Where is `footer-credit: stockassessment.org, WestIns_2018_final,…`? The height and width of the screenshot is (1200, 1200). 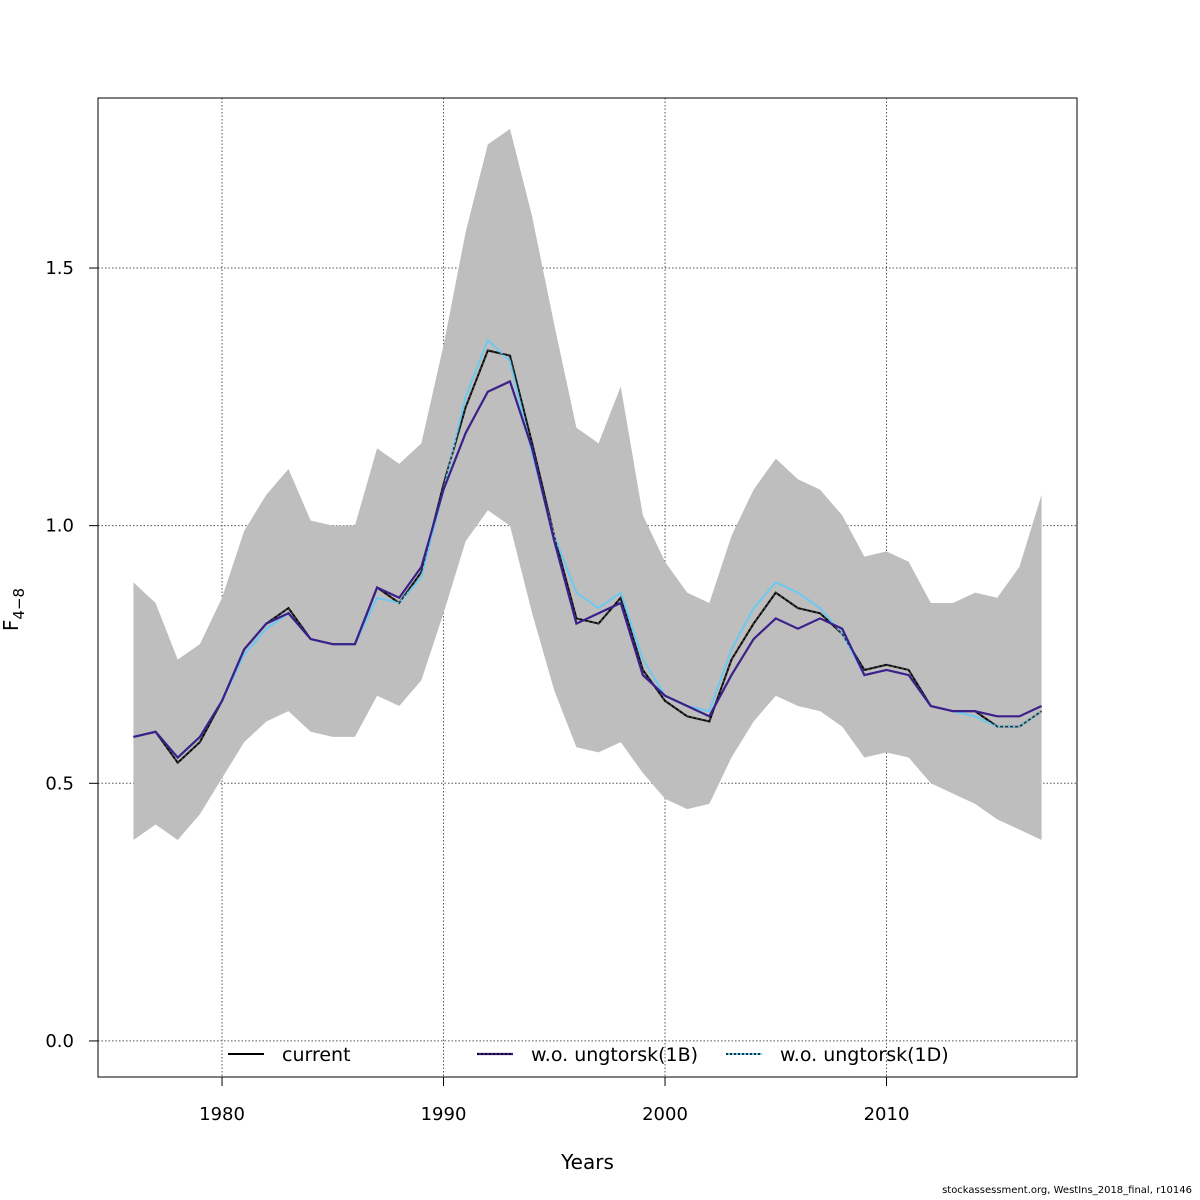 footer-credit: stockassessment.org, WestIns_2018_final,… is located at coordinates (1067, 1190).